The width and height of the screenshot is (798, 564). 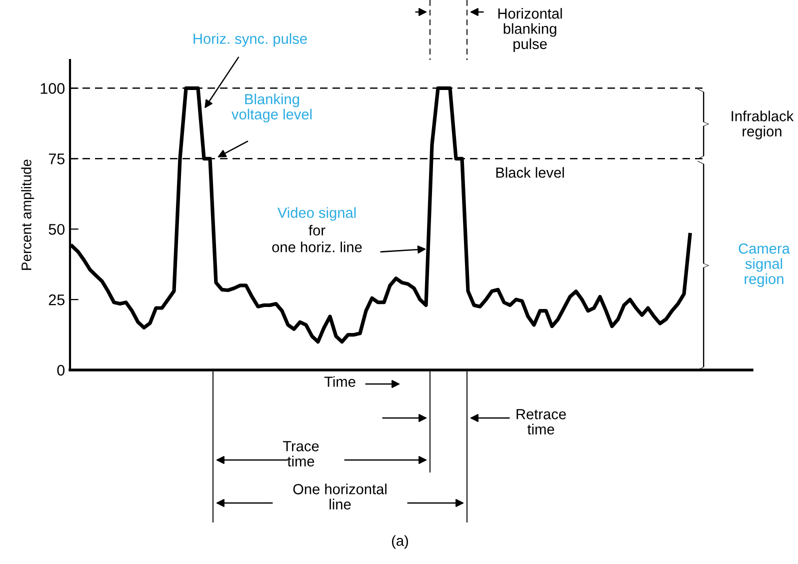 What do you see at coordinates (530, 172) in the screenshot?
I see `ref-line-label: Black level` at bounding box center [530, 172].